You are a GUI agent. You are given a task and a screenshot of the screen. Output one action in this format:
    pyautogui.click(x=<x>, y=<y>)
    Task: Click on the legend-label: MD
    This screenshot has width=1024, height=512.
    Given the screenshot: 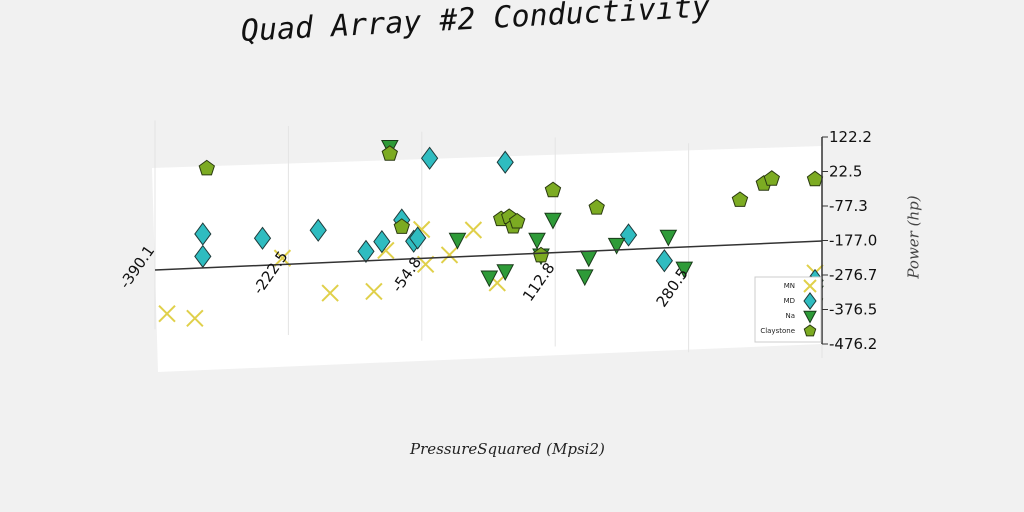 What is the action you would take?
    pyautogui.click(x=789, y=301)
    